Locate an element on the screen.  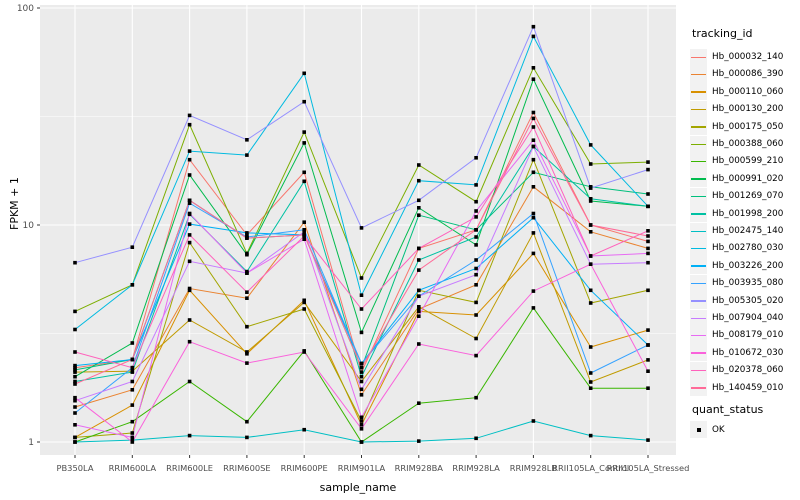
legend-item-Hb_007904_040: Hb_007904_040 is located at coordinates (737, 318).